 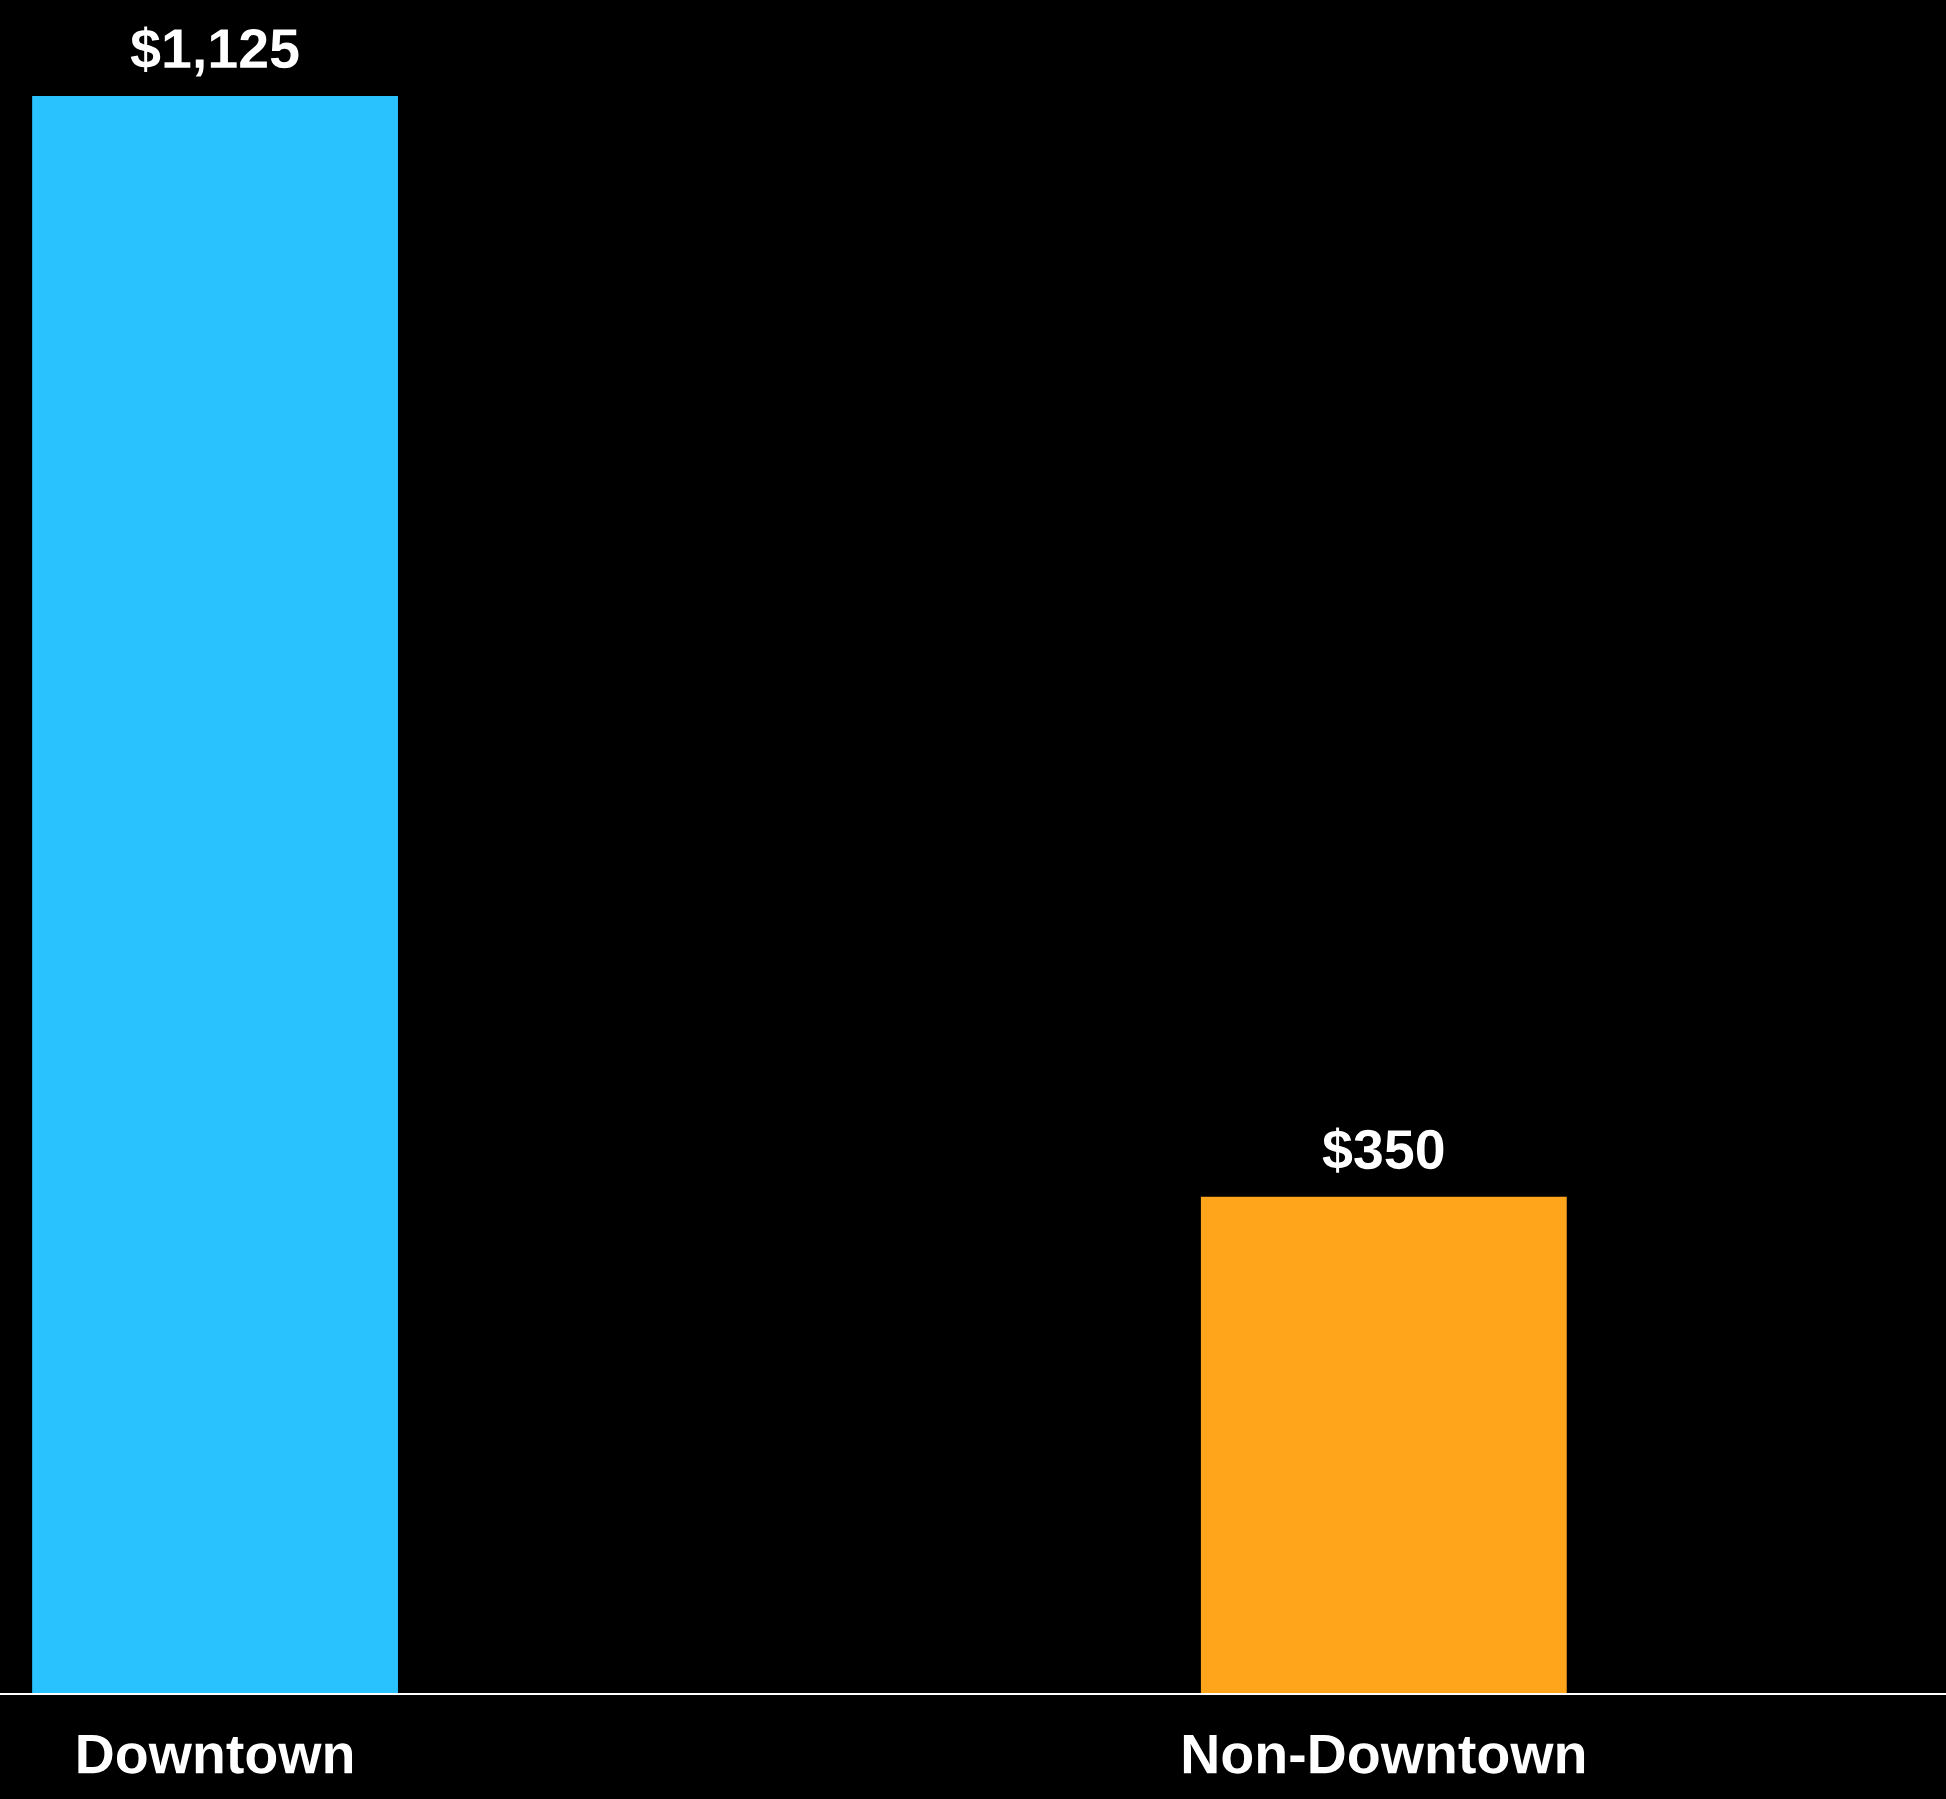 What do you see at coordinates (1383, 1150) in the screenshot?
I see `data-label: $350` at bounding box center [1383, 1150].